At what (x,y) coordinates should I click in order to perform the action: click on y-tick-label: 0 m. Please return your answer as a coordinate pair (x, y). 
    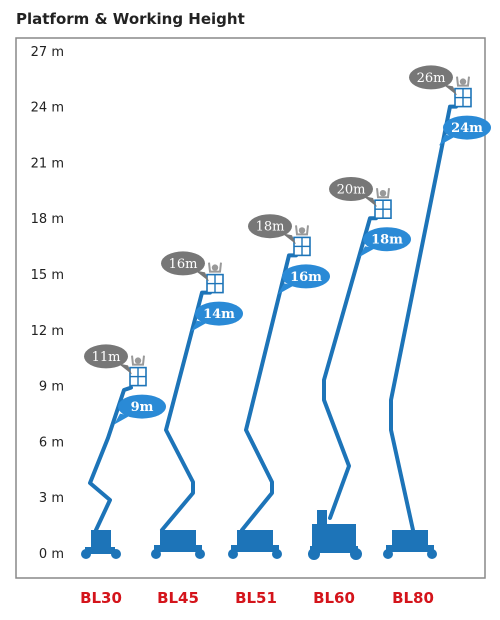
    Looking at the image, I should click on (51, 554).